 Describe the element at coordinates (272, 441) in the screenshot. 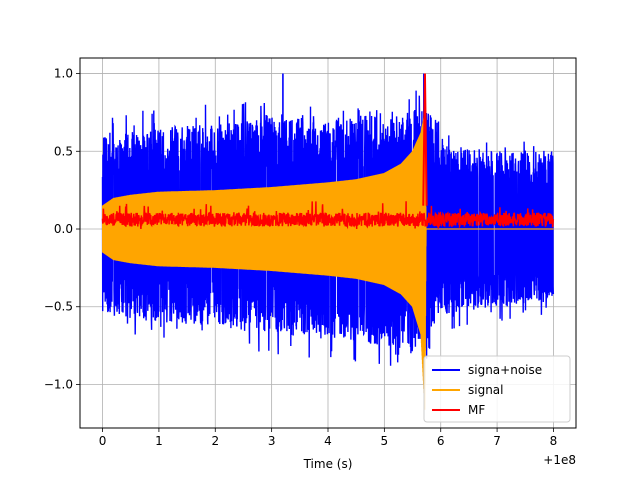

I see `x-tick-label: 3` at that location.